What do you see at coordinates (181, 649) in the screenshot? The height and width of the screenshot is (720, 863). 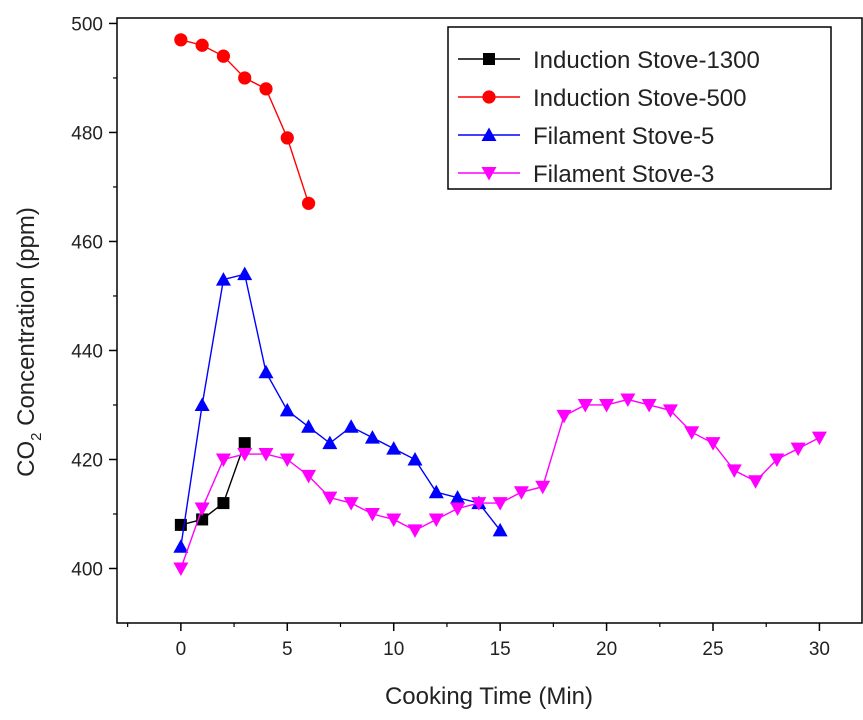 I see `x-tick-label: 0` at bounding box center [181, 649].